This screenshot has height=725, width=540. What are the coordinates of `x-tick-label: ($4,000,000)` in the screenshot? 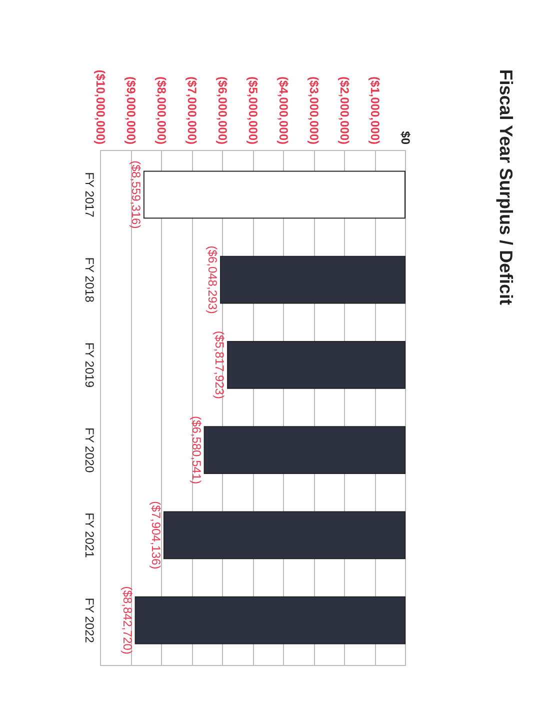 It's located at (283, 110).